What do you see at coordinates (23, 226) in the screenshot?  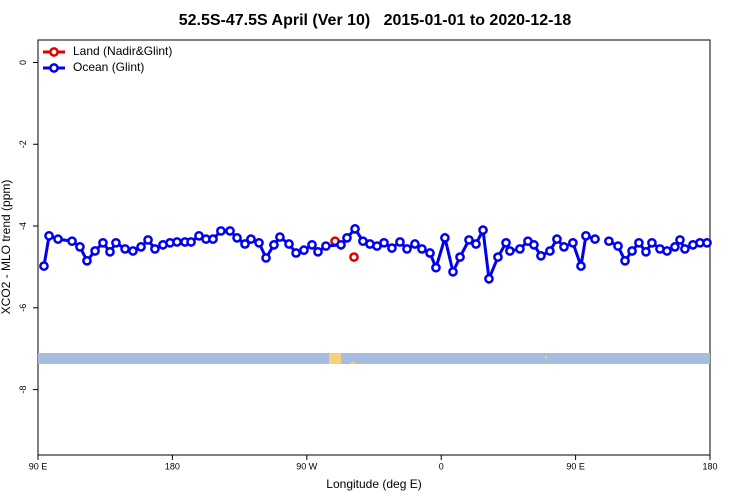 I see `y-tick-label: -4` at bounding box center [23, 226].